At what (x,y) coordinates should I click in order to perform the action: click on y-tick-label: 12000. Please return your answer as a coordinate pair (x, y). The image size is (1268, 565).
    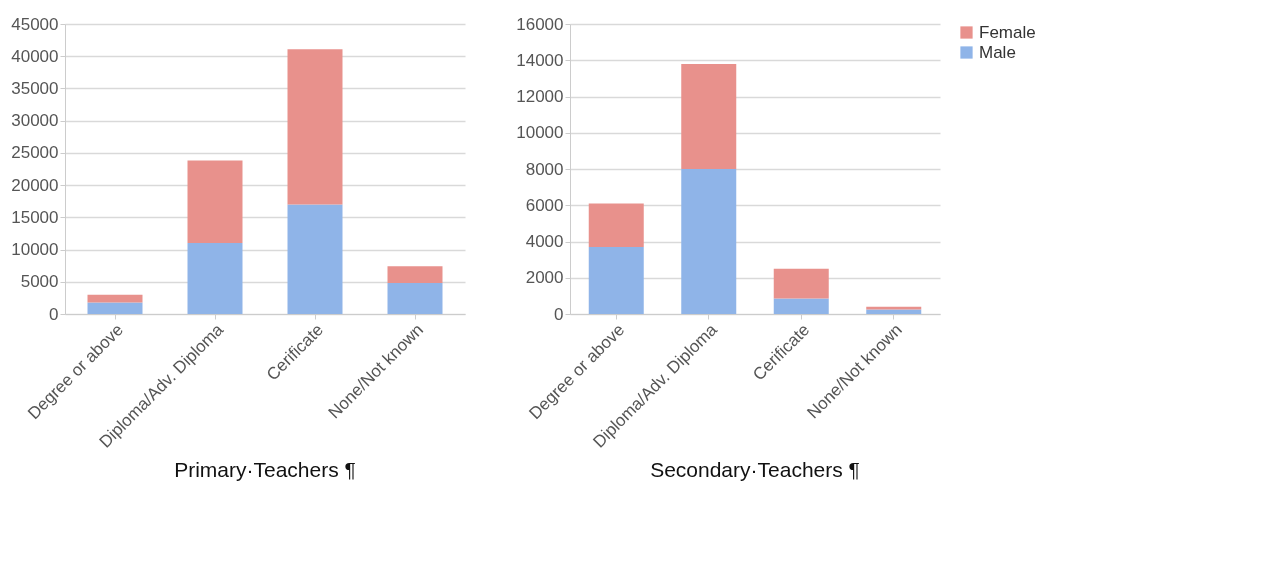
    Looking at the image, I should click on (540, 96).